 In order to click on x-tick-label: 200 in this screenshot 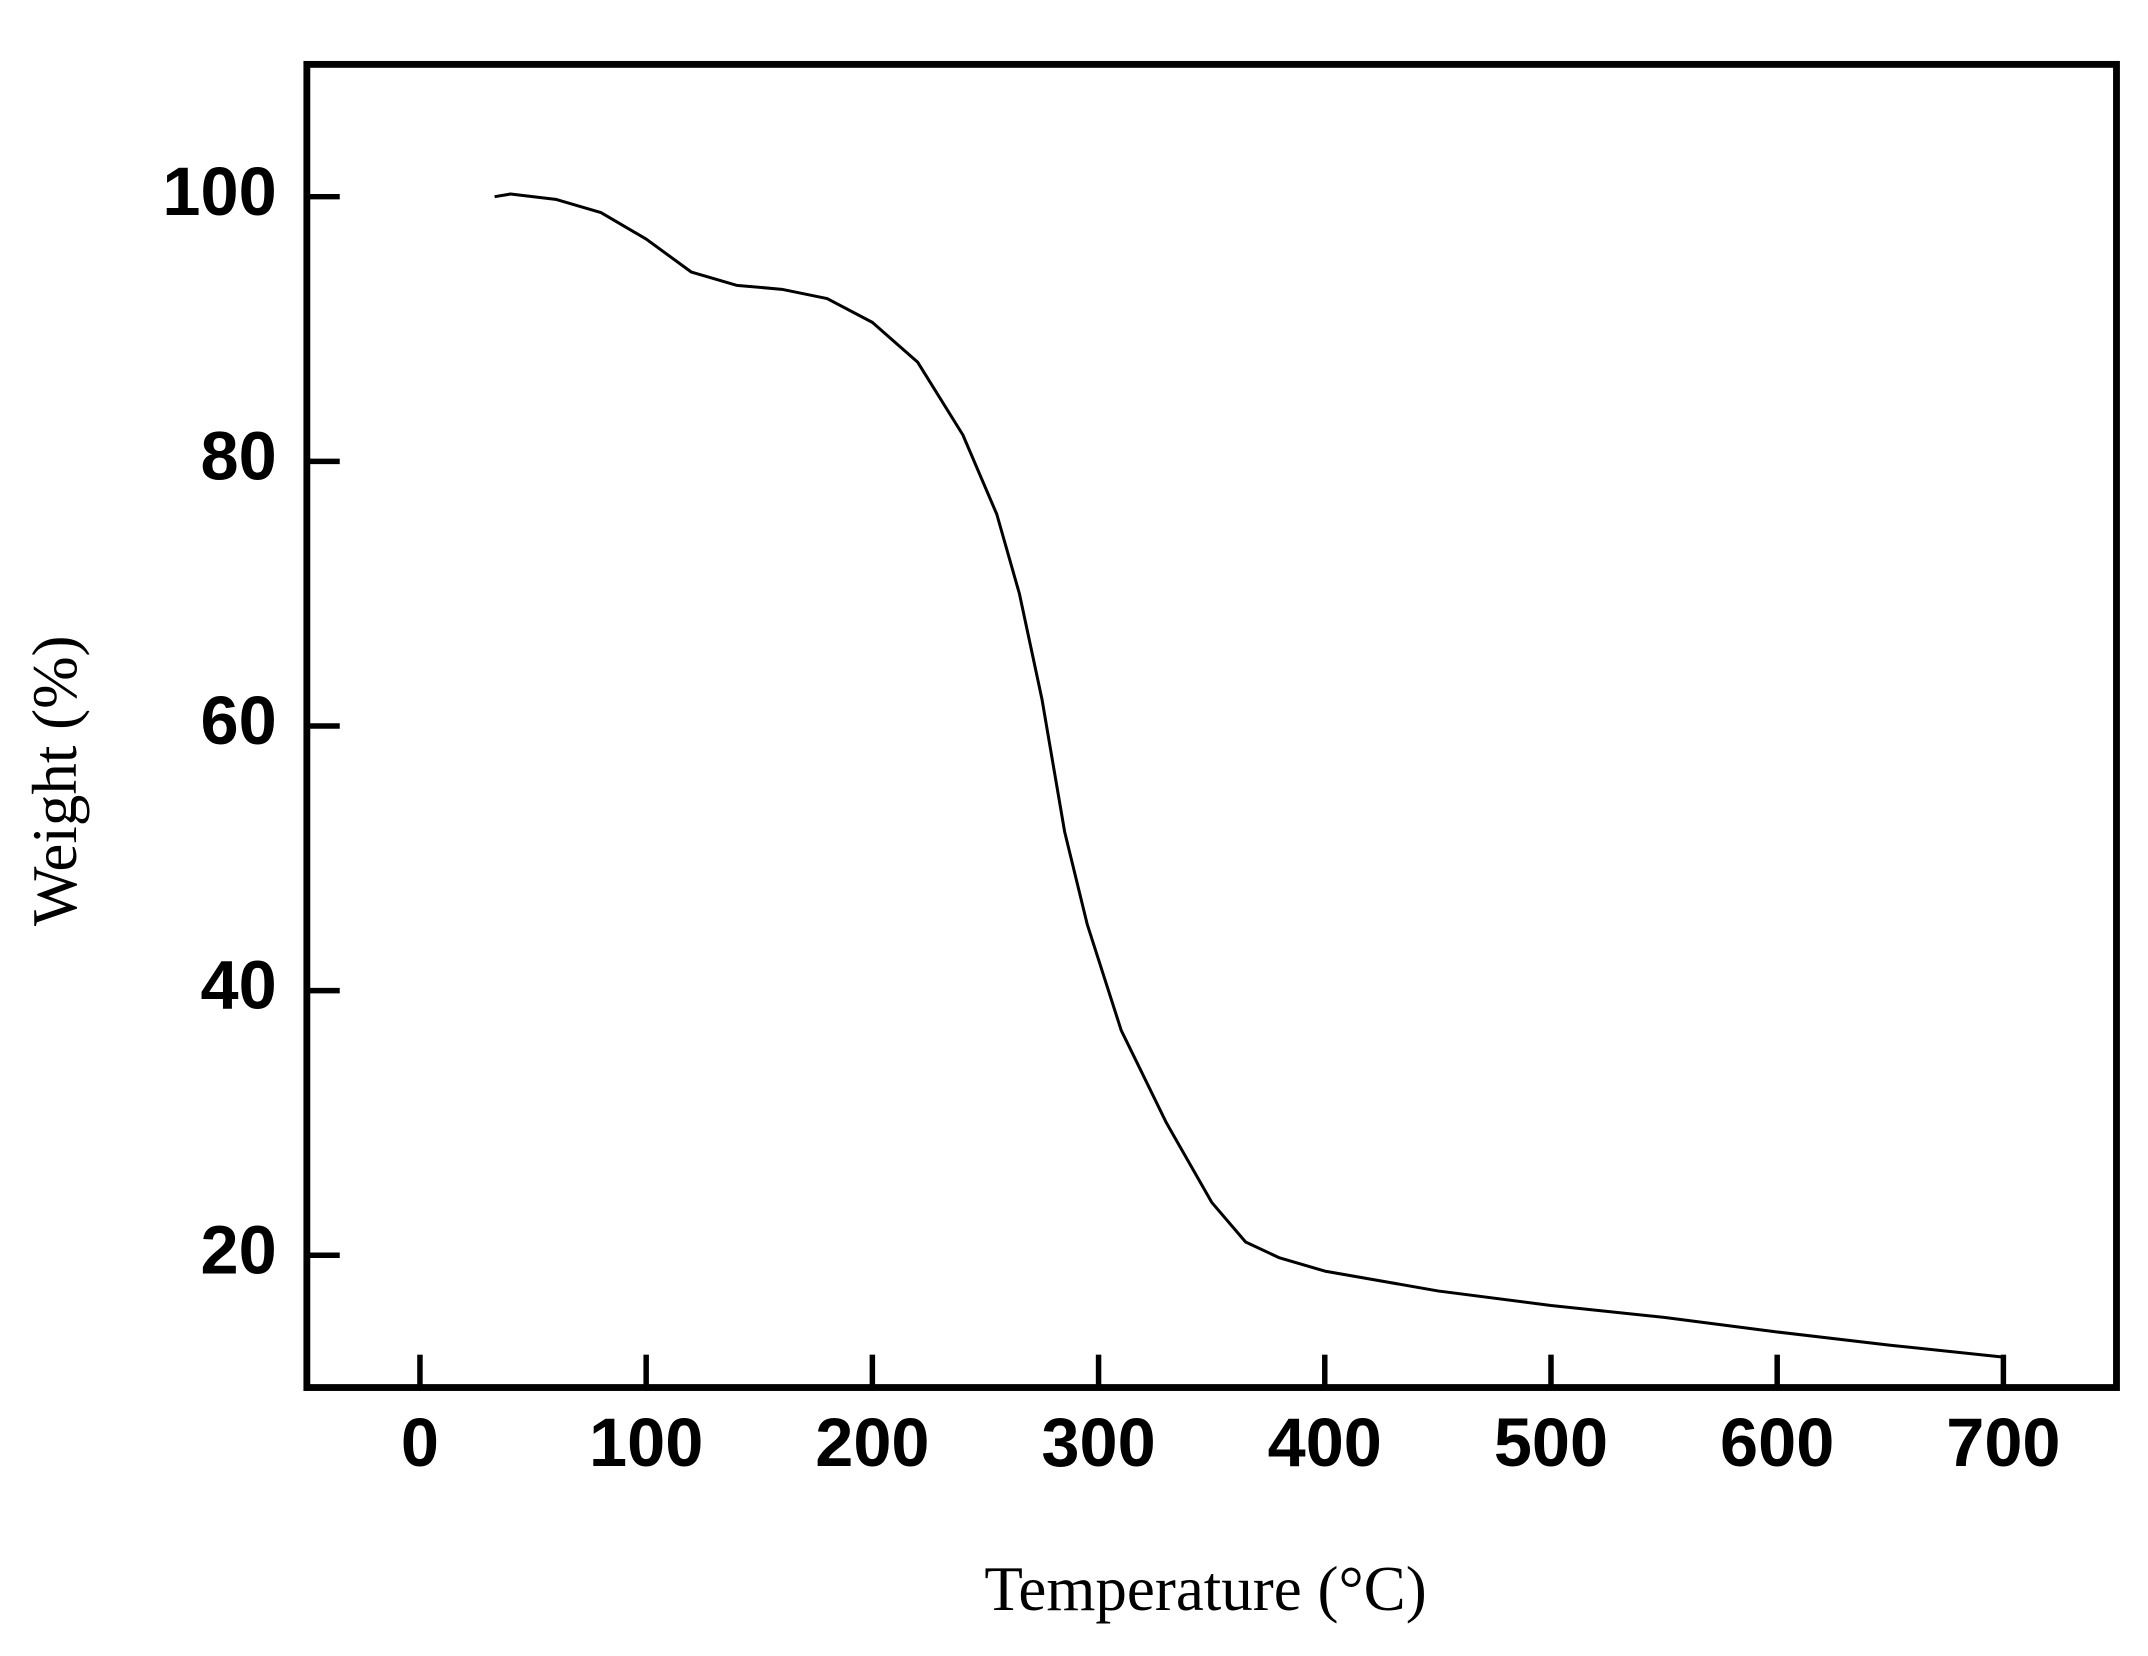, I will do `click(872, 1442)`.